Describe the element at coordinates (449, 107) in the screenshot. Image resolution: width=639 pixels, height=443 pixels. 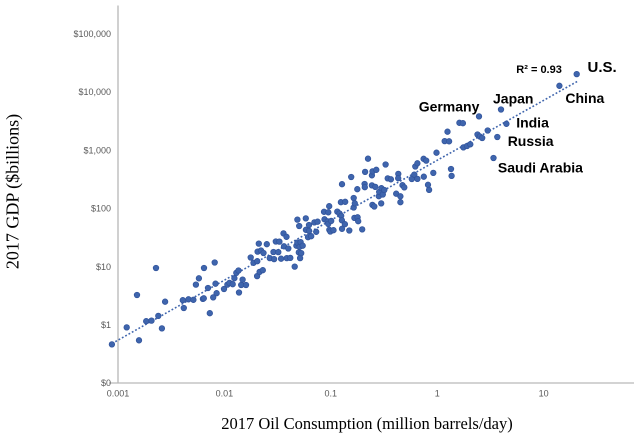
I see `svg-text: Germany` at that location.